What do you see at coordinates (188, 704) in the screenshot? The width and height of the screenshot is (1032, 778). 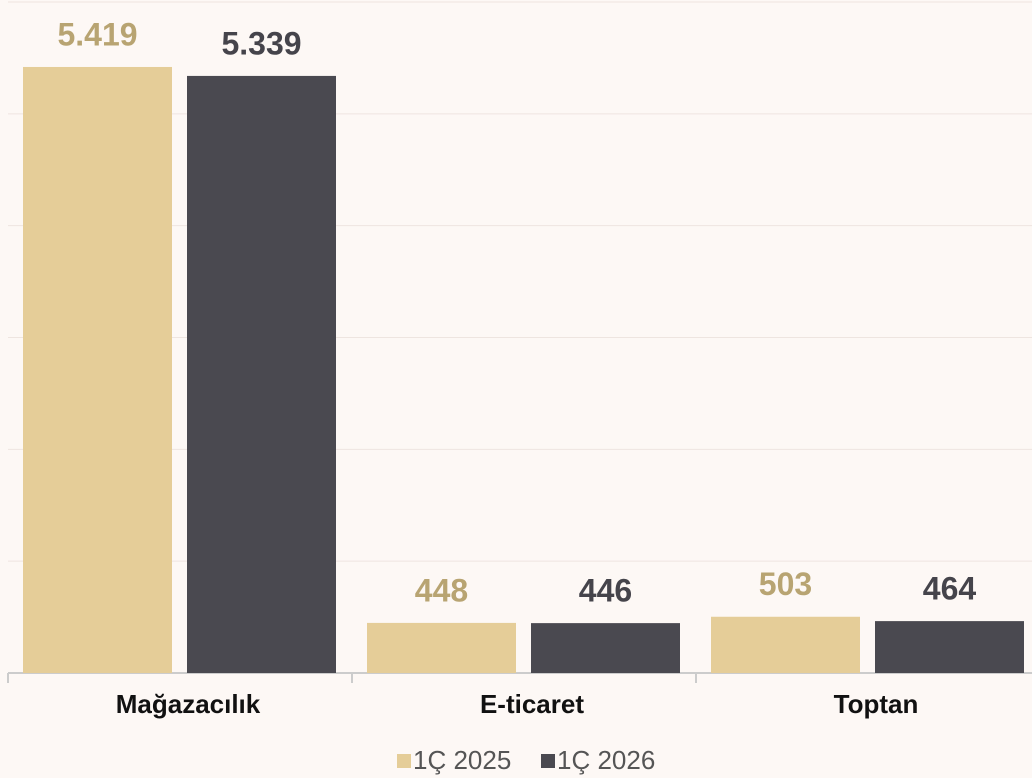 I see `x-tick-label: Mağazacılık` at bounding box center [188, 704].